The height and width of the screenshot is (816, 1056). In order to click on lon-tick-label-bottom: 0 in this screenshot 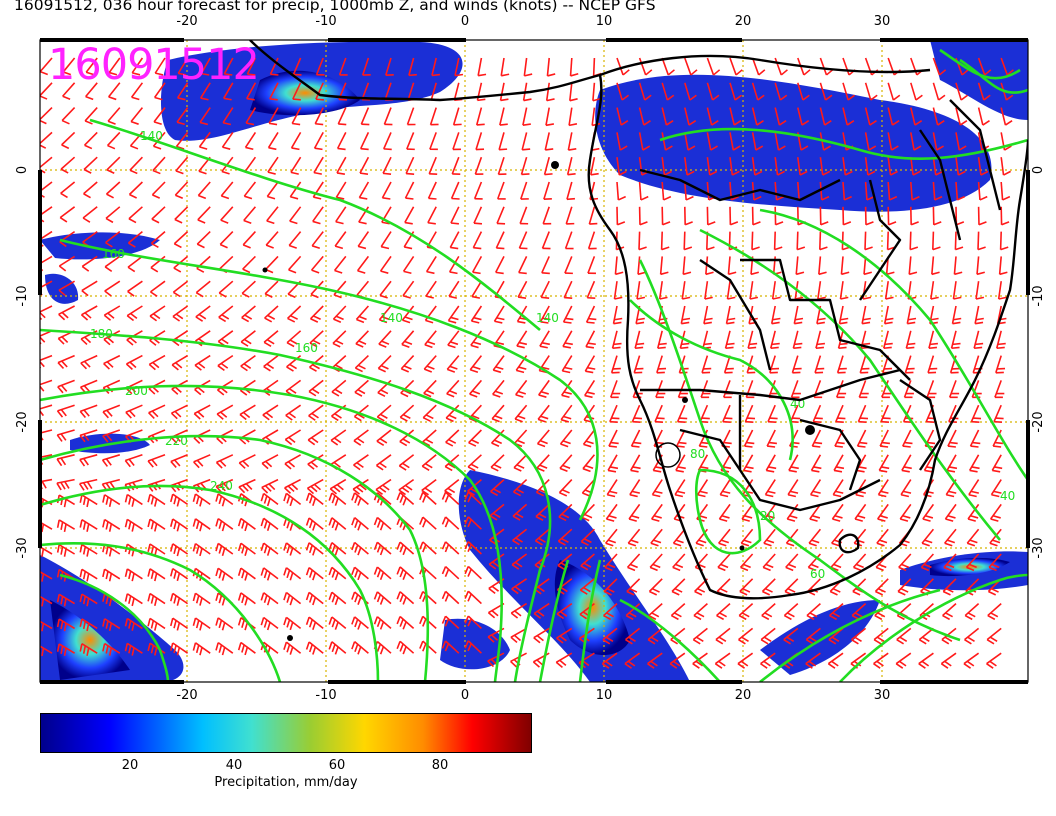, I will do `click(465, 695)`.